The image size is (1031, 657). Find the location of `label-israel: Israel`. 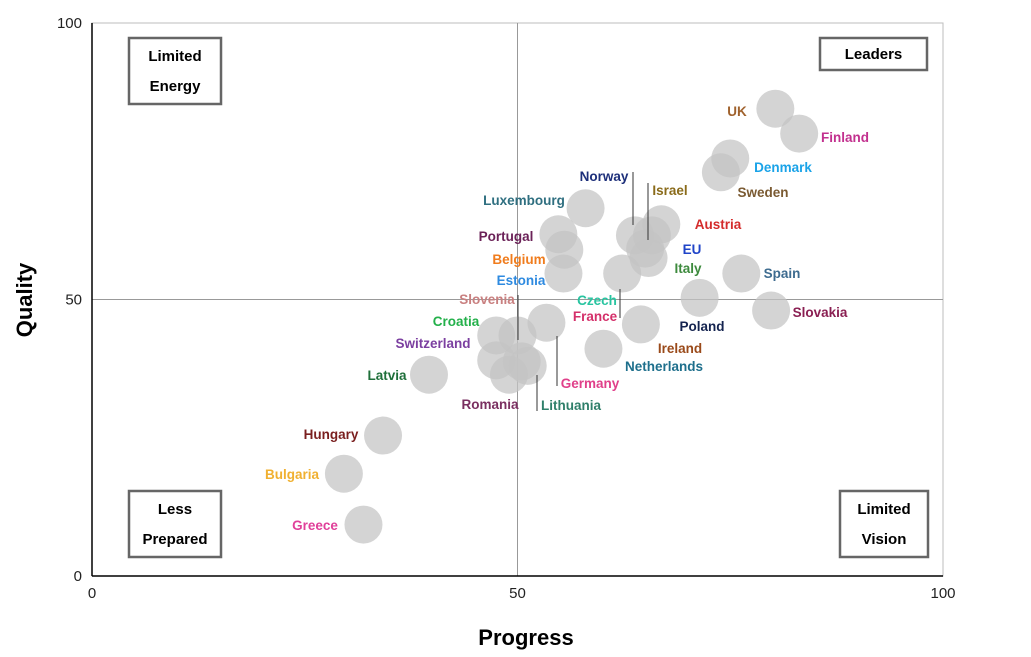

label-israel: Israel is located at coordinates (669, 190).